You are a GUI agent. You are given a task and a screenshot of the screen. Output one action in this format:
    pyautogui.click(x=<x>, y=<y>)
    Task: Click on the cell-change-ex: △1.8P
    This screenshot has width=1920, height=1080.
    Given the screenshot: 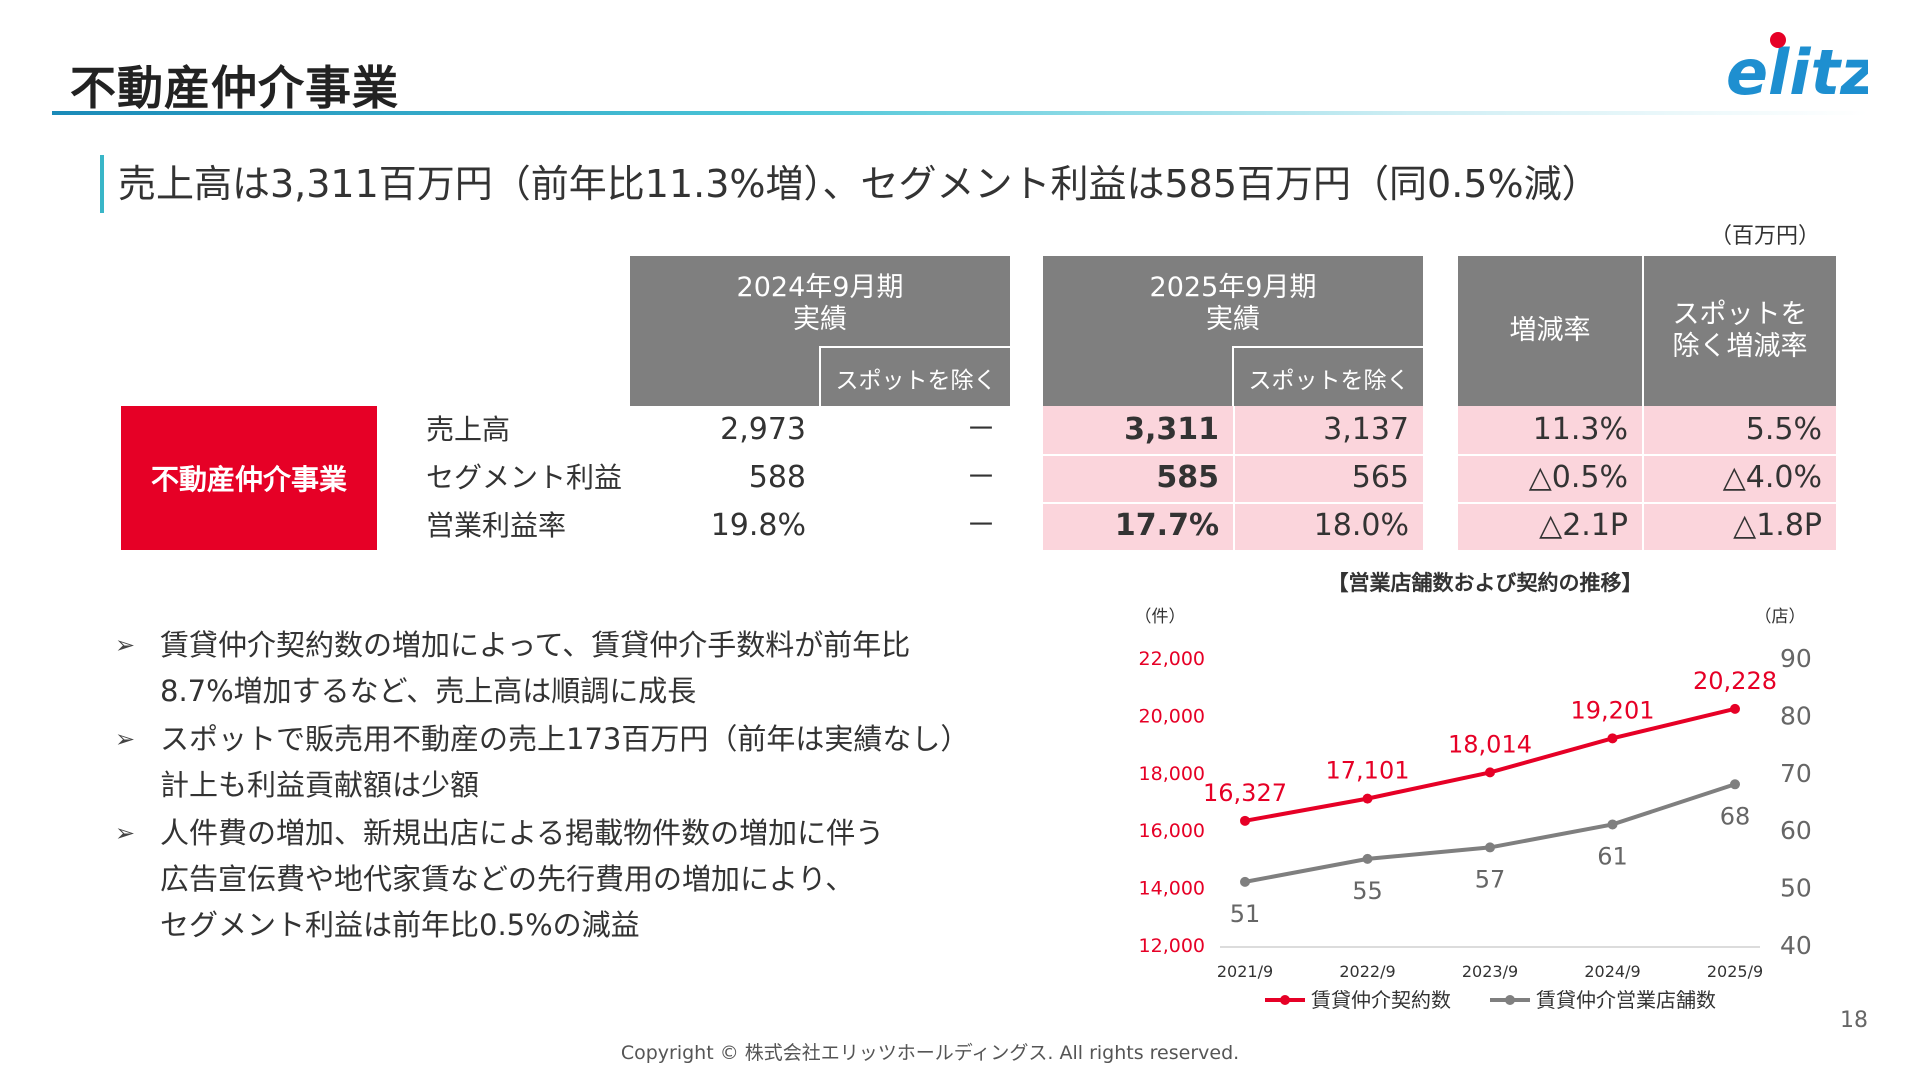 What is the action you would take?
    pyautogui.click(x=1740, y=526)
    